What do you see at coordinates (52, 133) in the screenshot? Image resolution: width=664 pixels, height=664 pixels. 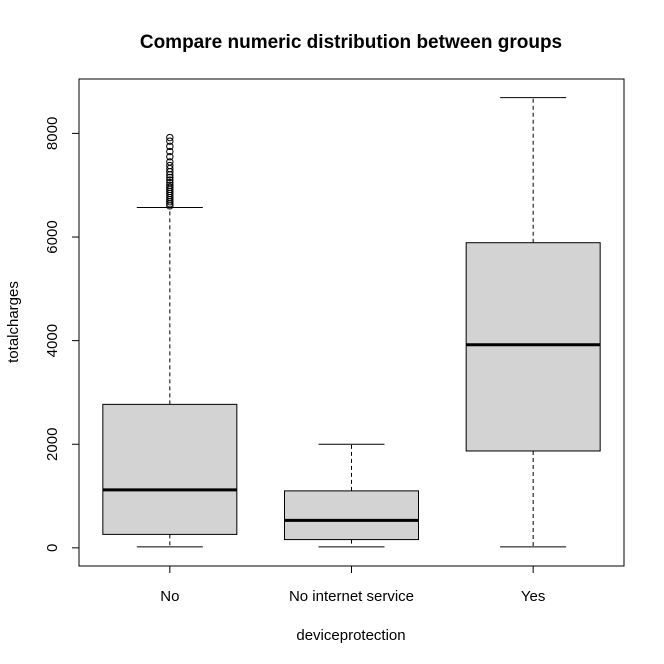 I see `y-tick-label: 8000` at bounding box center [52, 133].